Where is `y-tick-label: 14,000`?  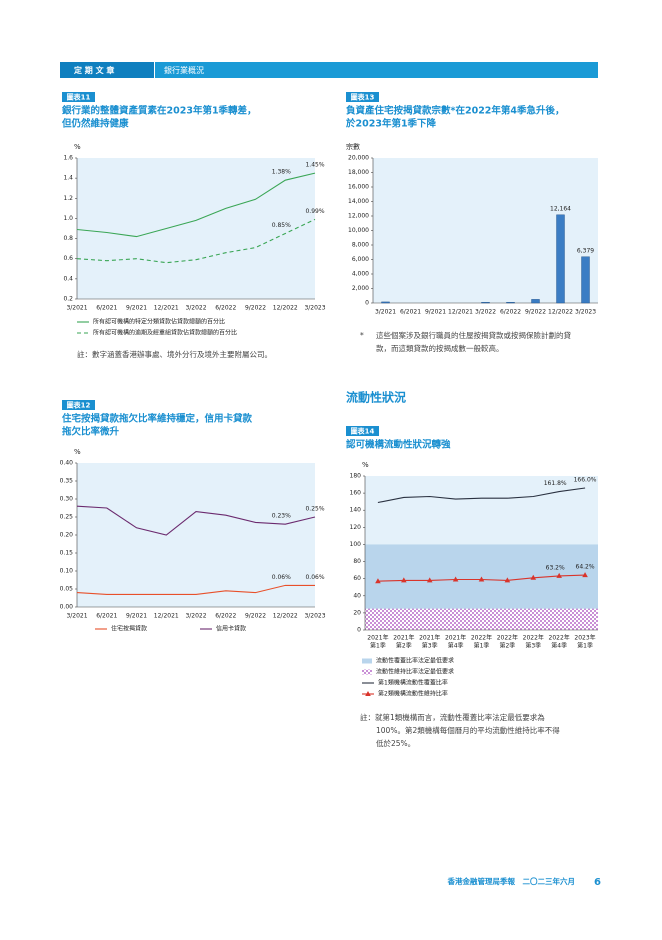
y-tick-label: 14,000 is located at coordinates (358, 201).